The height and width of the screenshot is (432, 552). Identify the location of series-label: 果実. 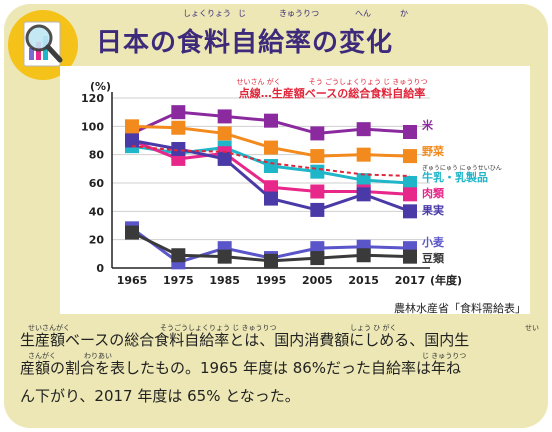
(432, 210).